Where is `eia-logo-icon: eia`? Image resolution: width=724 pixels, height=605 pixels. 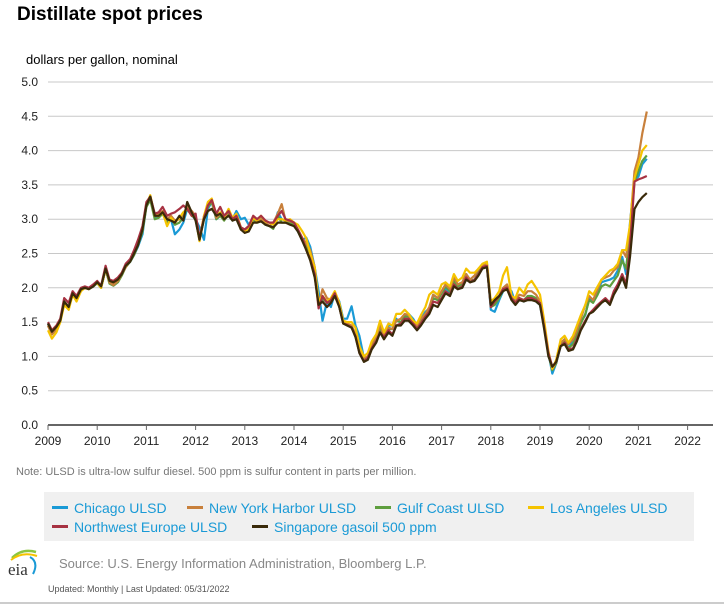
eia-logo-icon: eia is located at coordinates (23, 563).